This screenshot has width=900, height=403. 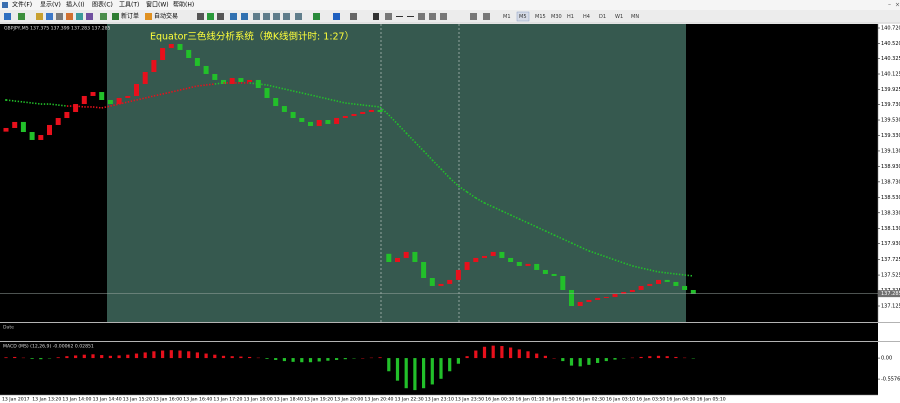 What do you see at coordinates (148, 16) in the screenshot?
I see `auto-trading-icon` at bounding box center [148, 16].